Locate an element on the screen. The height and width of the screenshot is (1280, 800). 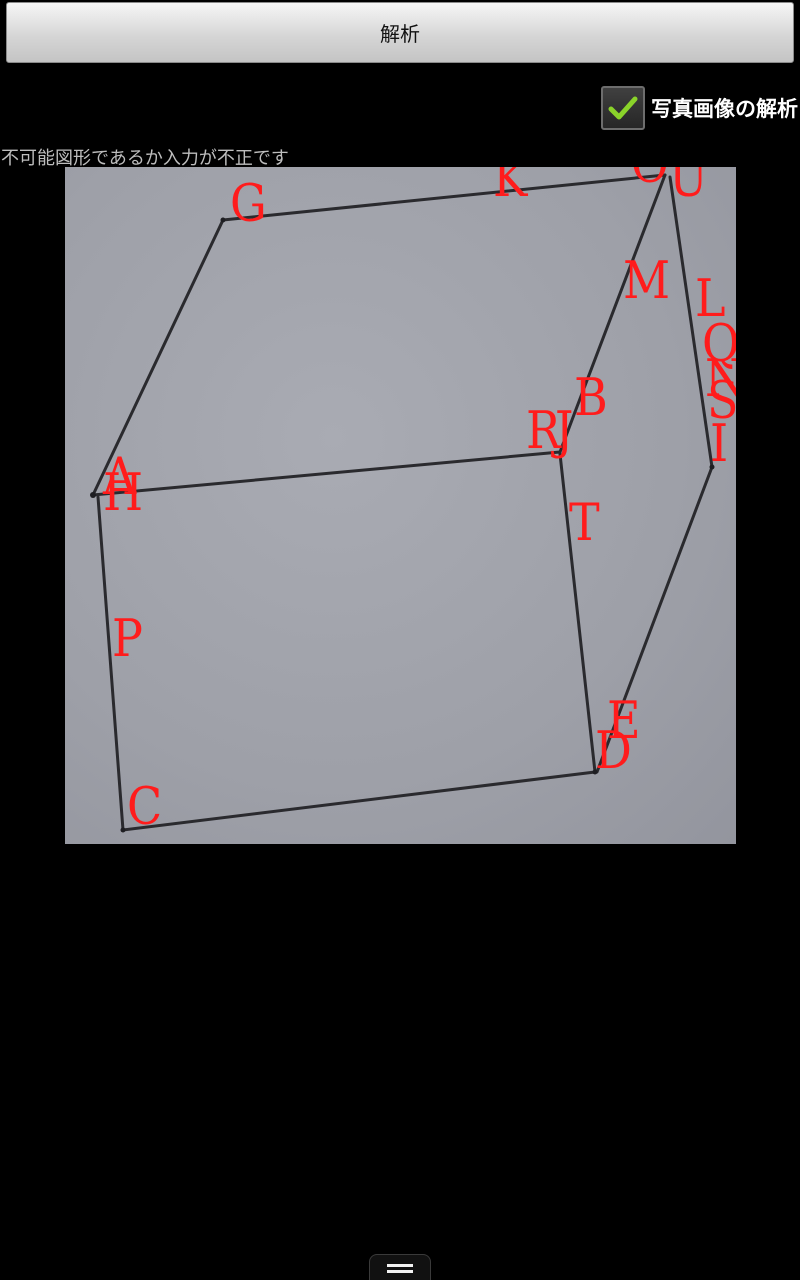
vertex-label-r: R is located at coordinates (543, 430).